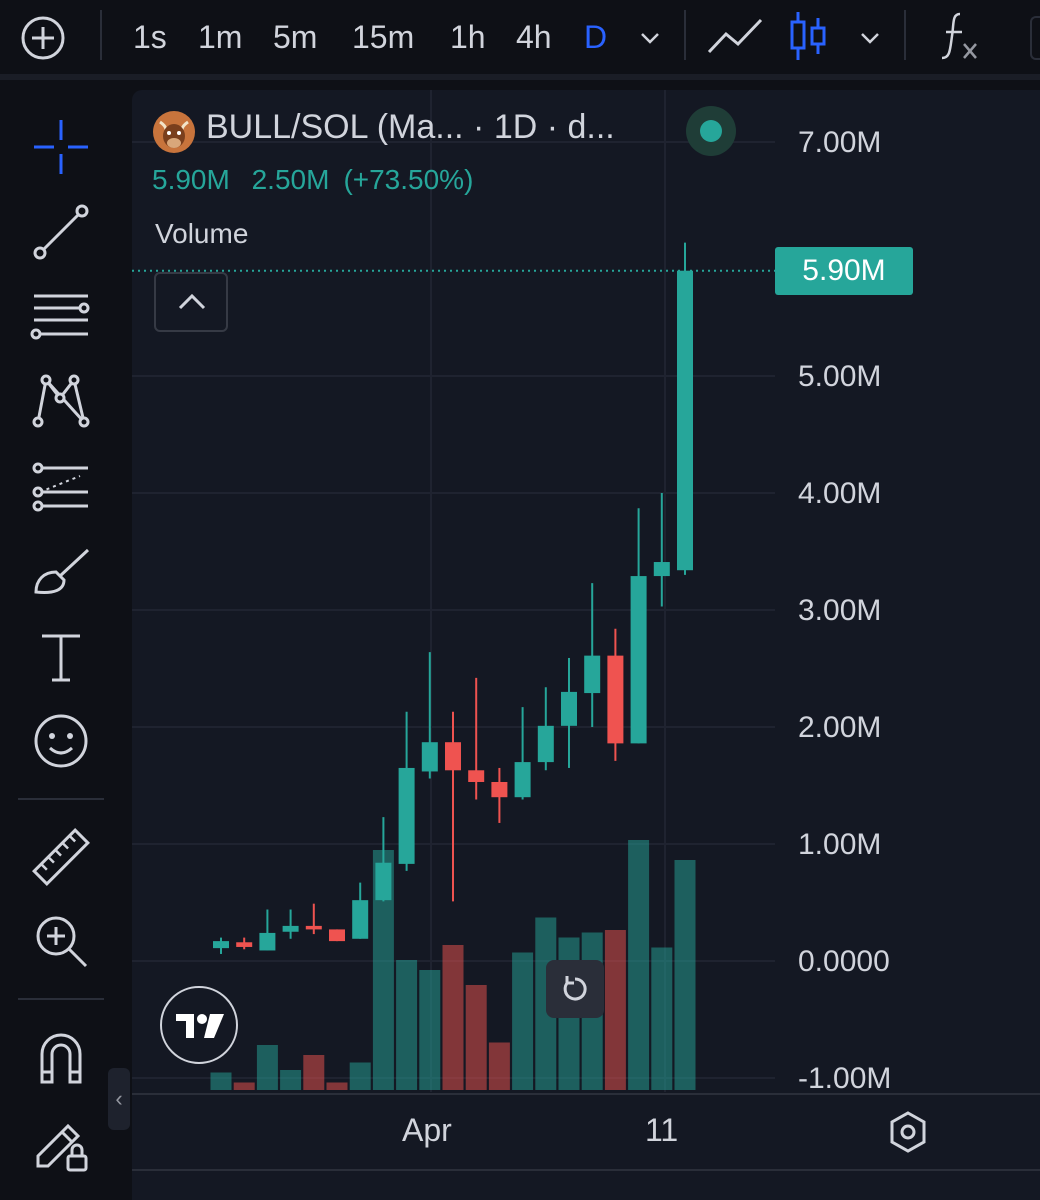 The height and width of the screenshot is (1200, 1040). Describe the element at coordinates (840, 727) in the screenshot. I see `y-axis-label: 2.00M` at that location.